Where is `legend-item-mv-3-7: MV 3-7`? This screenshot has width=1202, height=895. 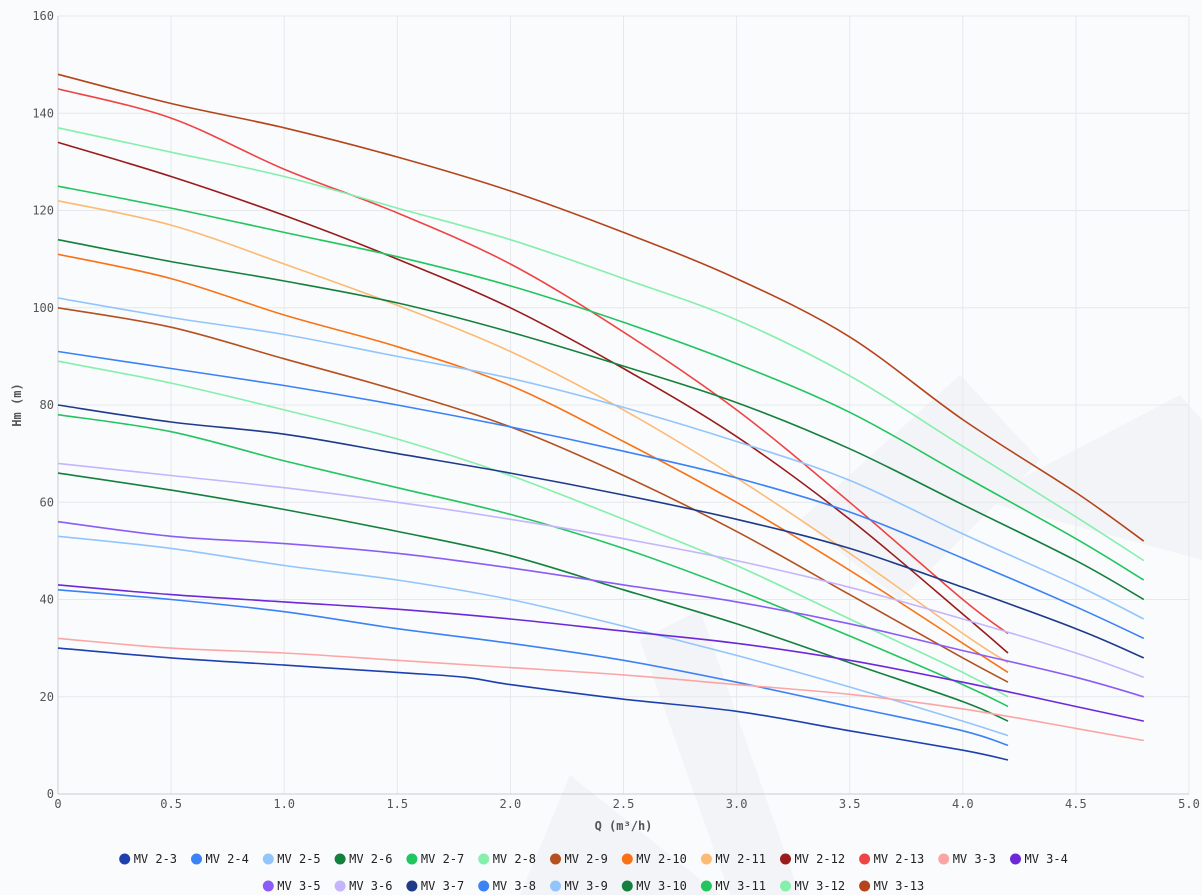
legend-item-mv-3-7: MV 3-7 is located at coordinates (435, 886).